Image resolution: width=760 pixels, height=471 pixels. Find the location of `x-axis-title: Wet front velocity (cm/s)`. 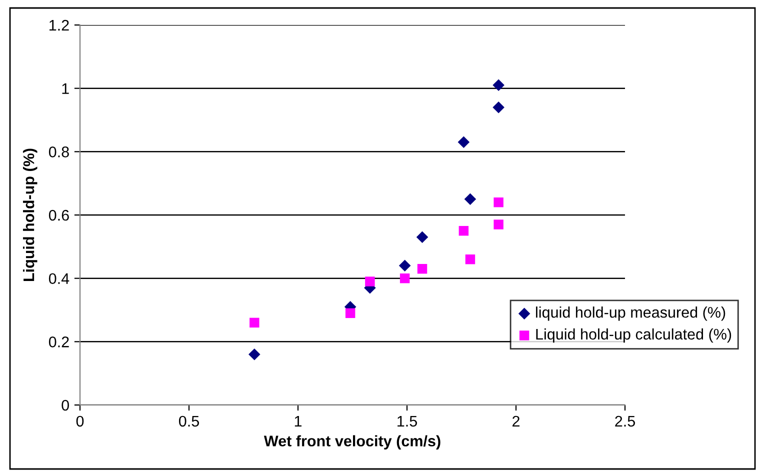

x-axis-title: Wet front velocity (cm/s) is located at coordinates (352, 442).